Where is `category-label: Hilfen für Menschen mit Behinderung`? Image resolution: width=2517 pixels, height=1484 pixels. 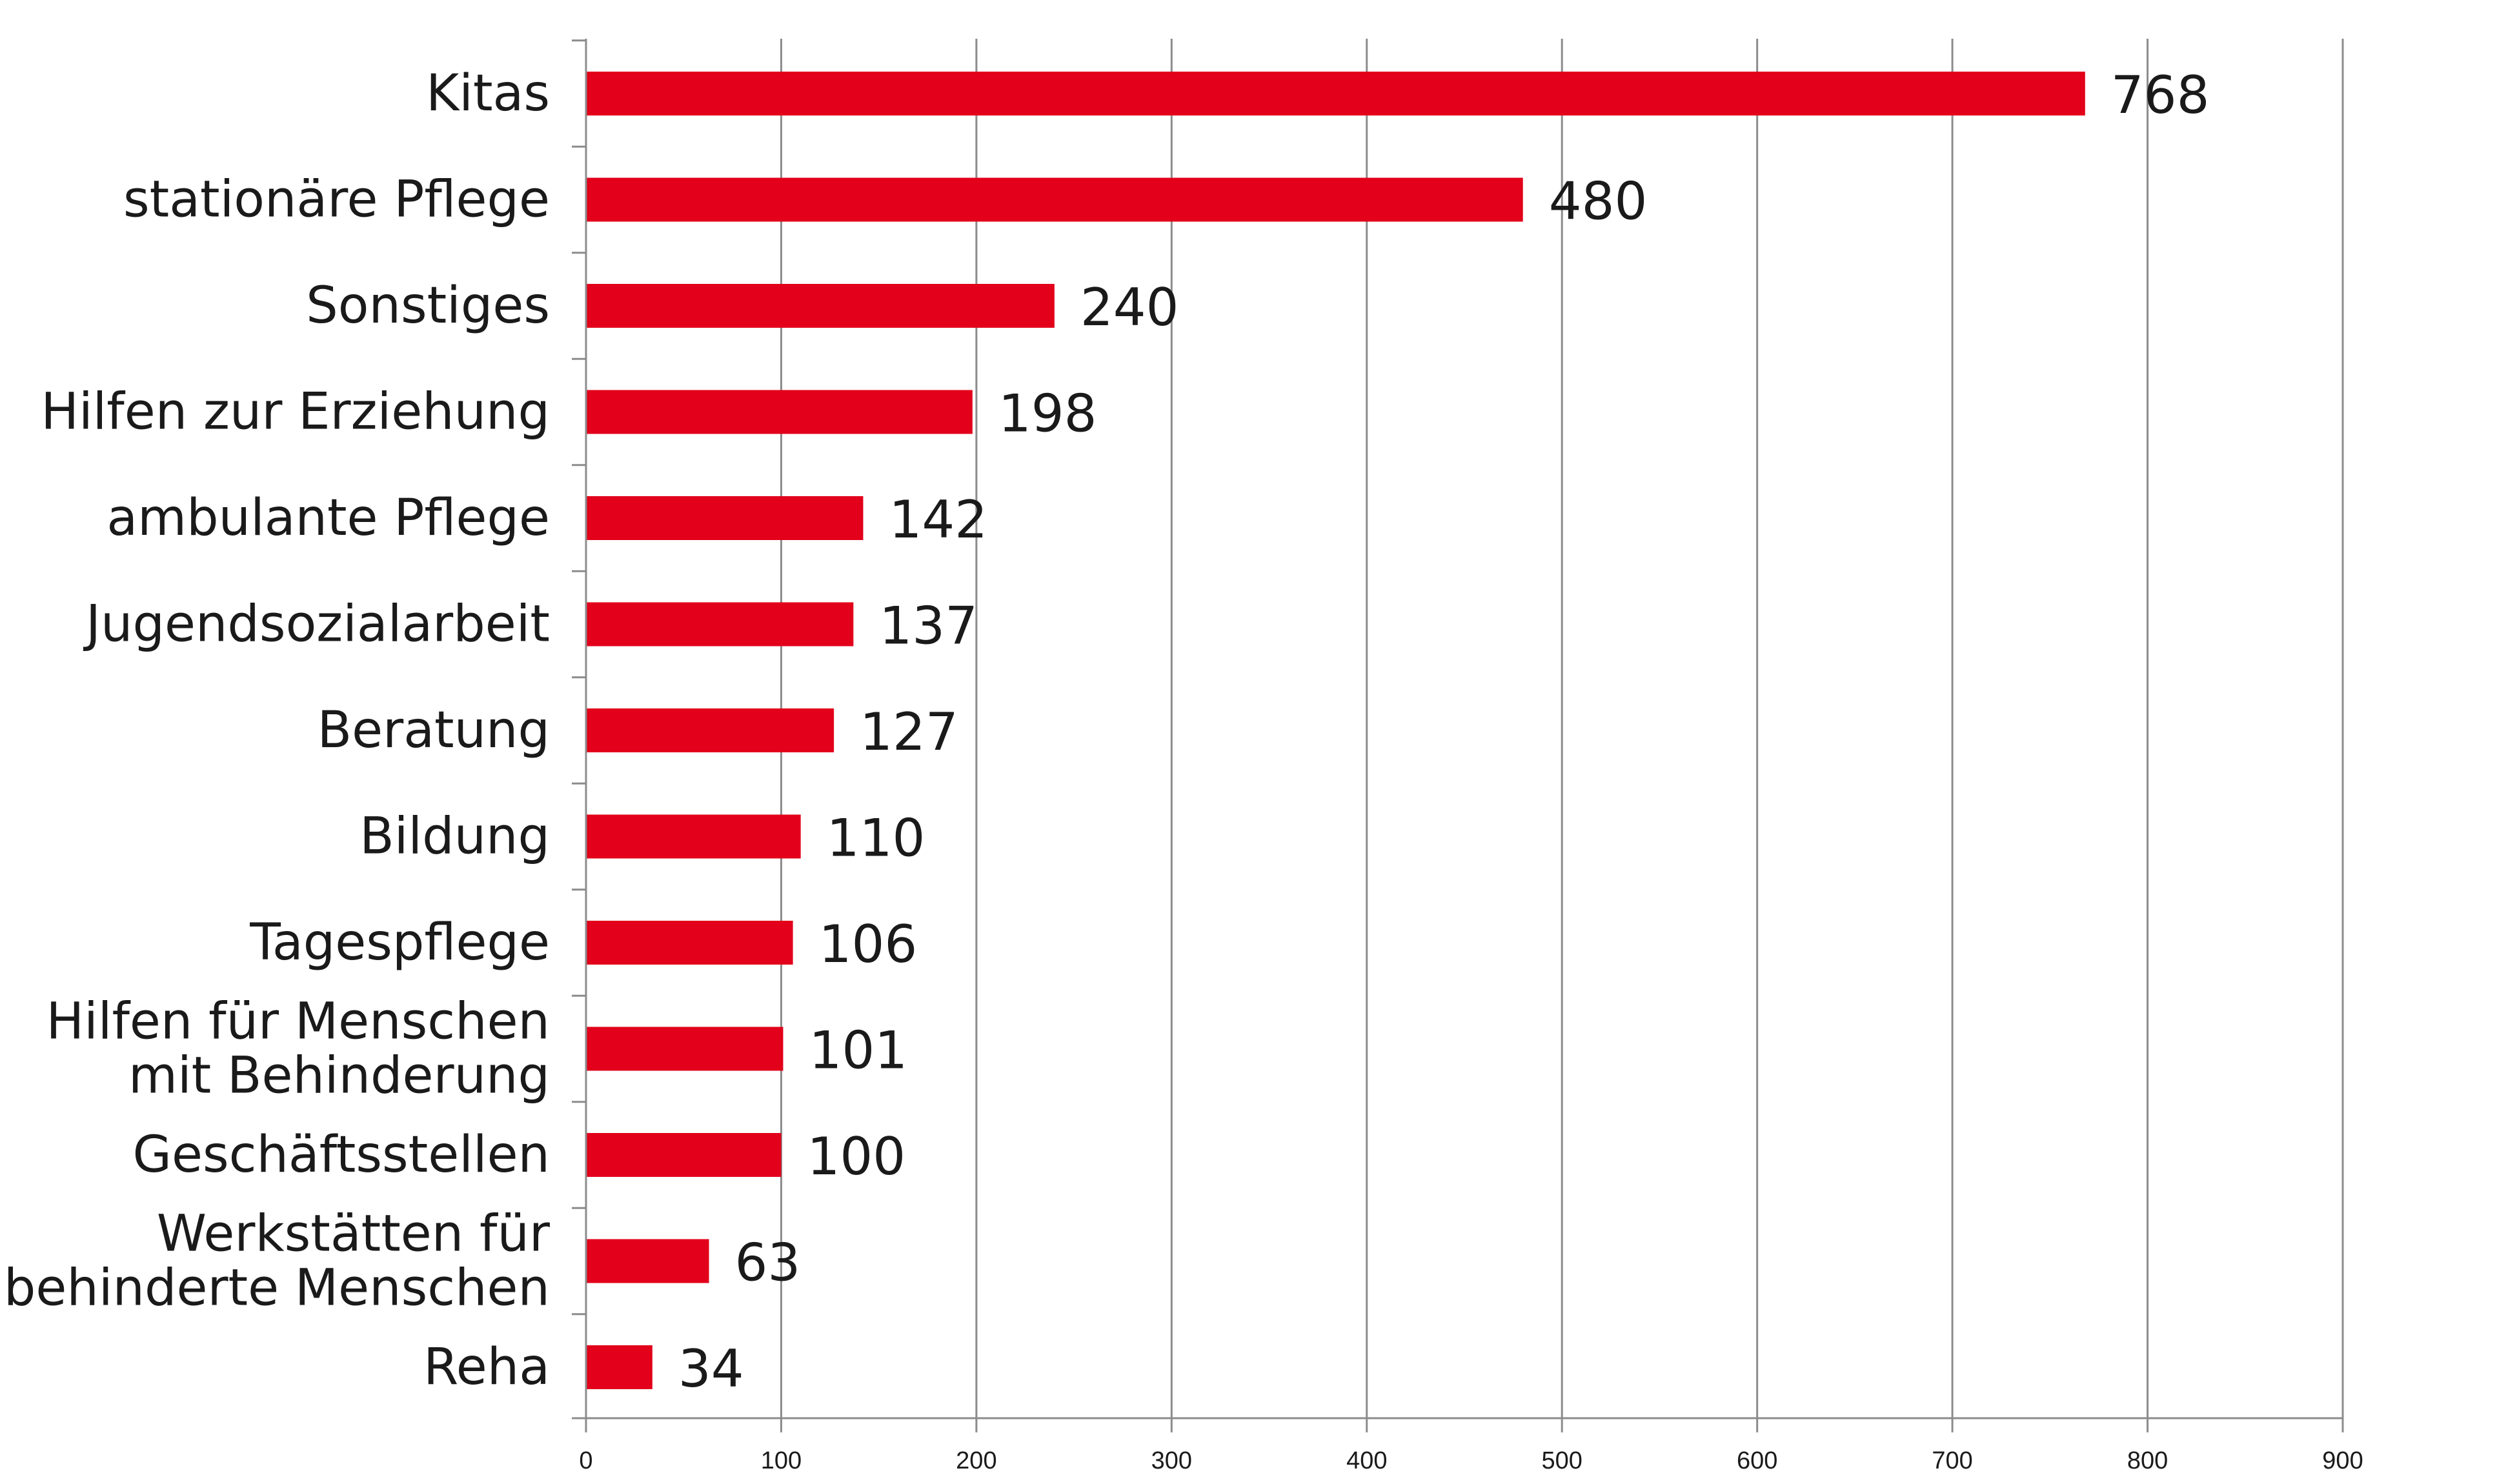 category-label: Hilfen für Menschen mit Behinderung is located at coordinates (298, 1049).